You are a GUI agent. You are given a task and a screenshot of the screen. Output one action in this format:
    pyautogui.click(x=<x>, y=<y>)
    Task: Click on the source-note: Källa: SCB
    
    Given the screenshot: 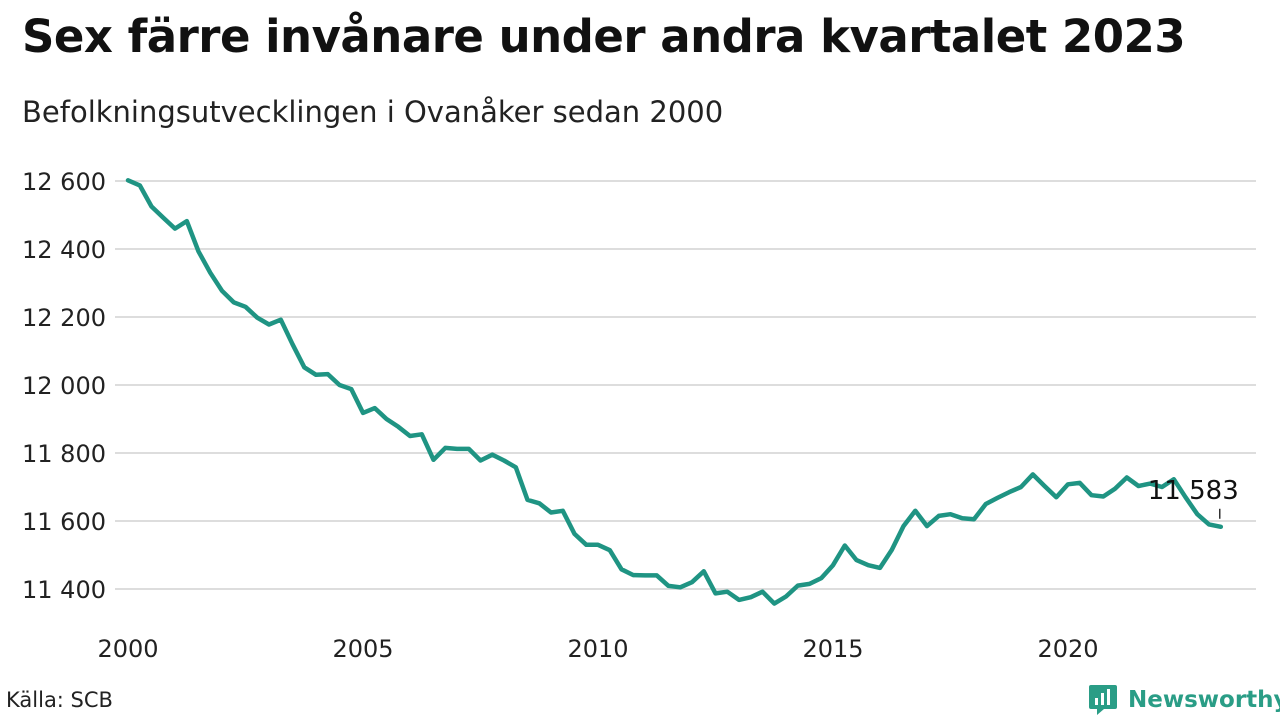 What is the action you would take?
    pyautogui.click(x=59, y=700)
    